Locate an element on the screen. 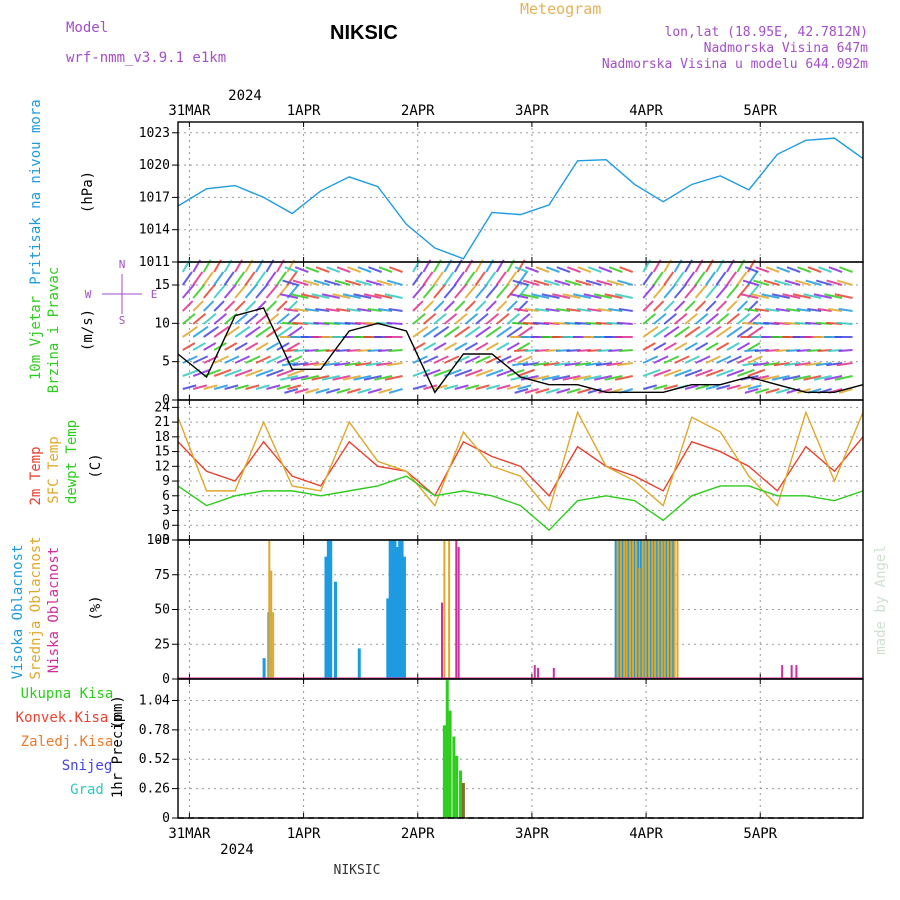 This screenshot has height=900, width=900. precip-bar is located at coordinates (454, 777).